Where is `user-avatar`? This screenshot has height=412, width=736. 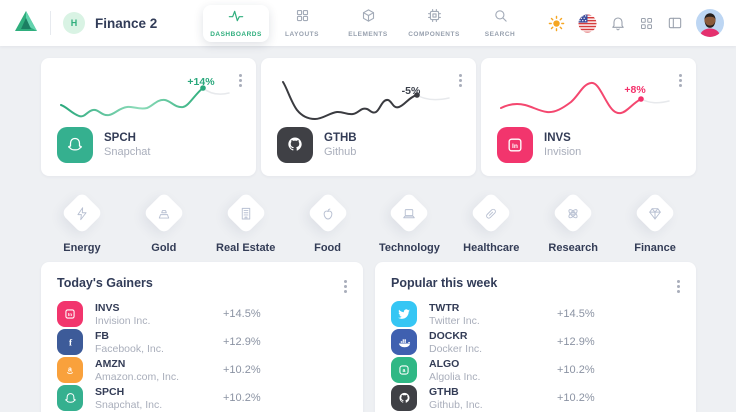 user-avatar is located at coordinates (710, 23).